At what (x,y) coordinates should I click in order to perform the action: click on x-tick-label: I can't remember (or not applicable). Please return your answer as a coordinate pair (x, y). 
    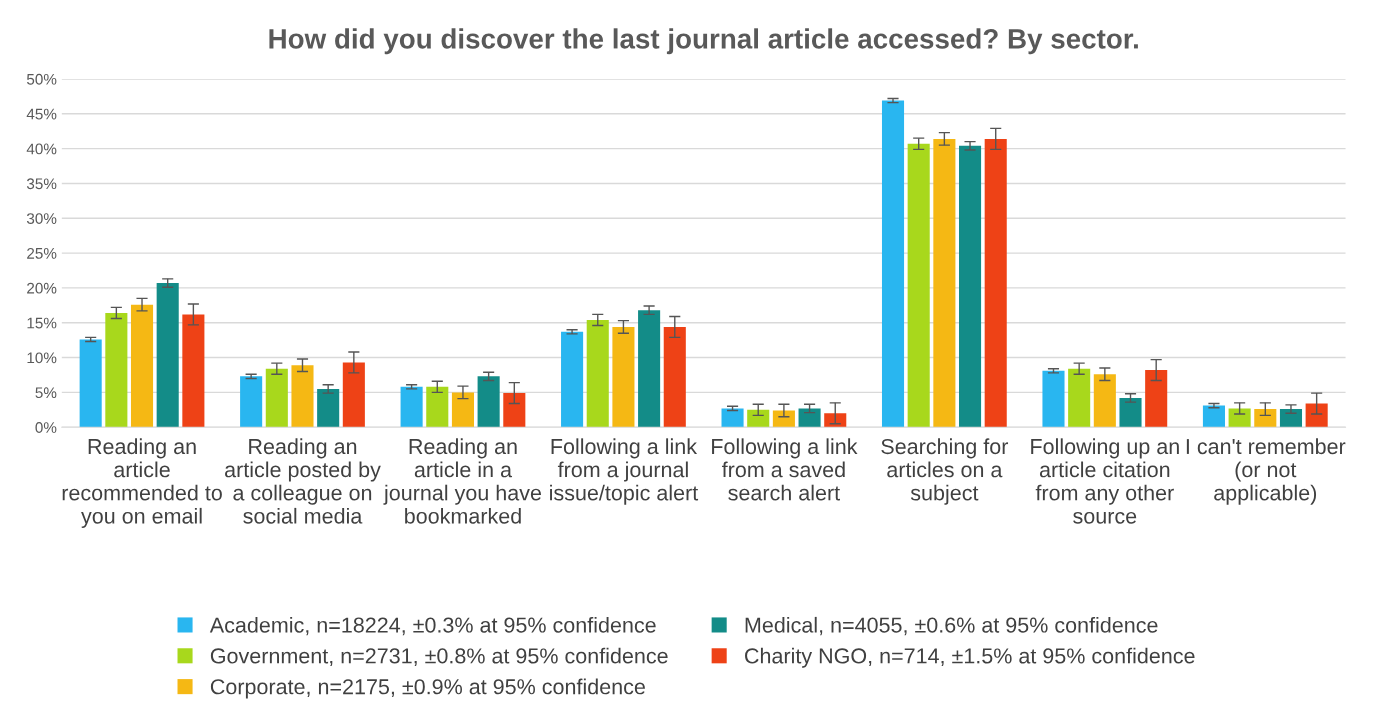
    Looking at the image, I should click on (1266, 471).